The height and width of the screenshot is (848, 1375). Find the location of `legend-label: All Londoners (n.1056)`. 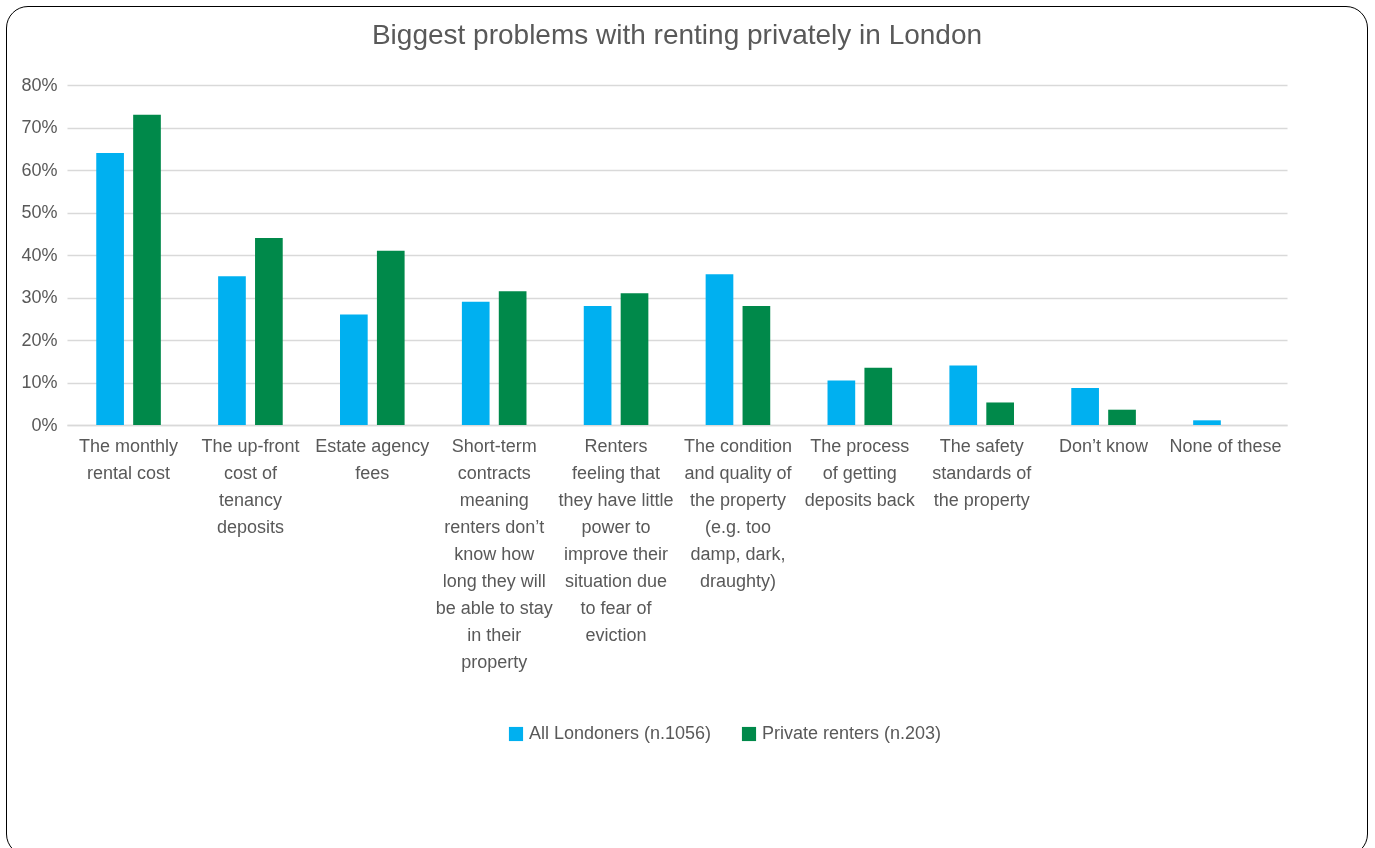

legend-label: All Londoners (n.1056) is located at coordinates (620, 733).